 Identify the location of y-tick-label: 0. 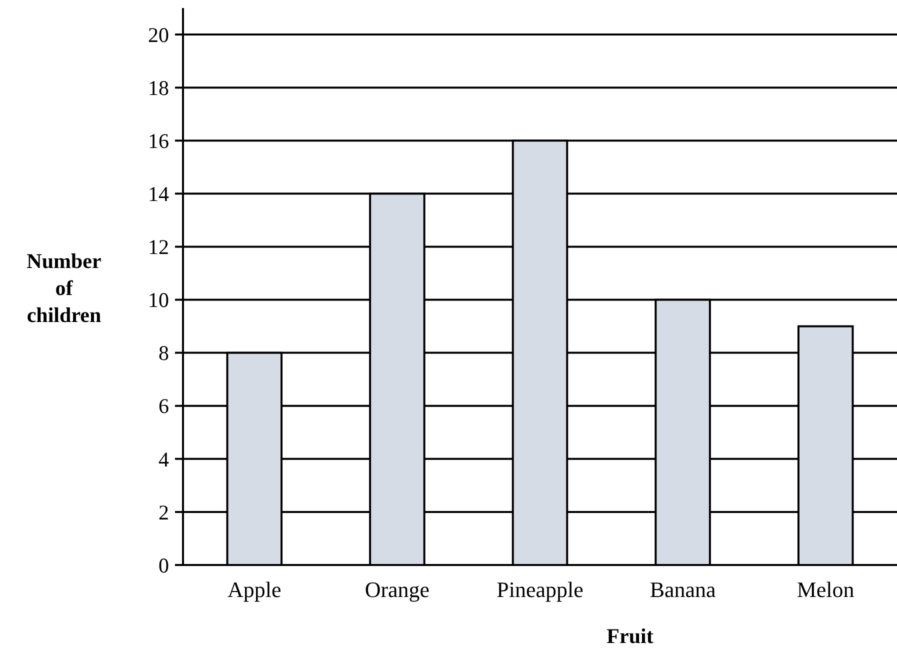
(163, 565).